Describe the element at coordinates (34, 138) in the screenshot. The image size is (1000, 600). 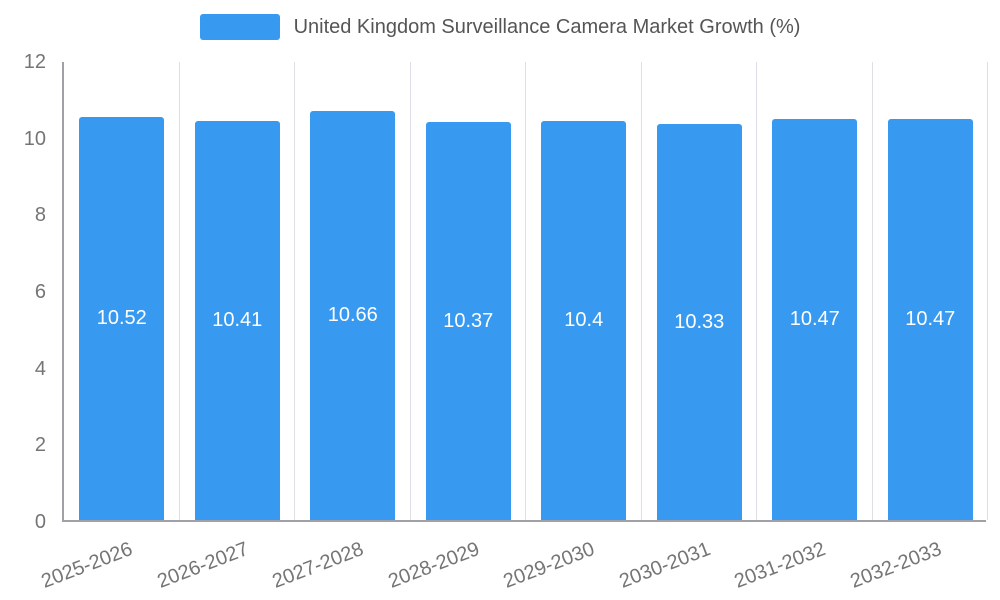
I see `y-tick-label: 10` at that location.